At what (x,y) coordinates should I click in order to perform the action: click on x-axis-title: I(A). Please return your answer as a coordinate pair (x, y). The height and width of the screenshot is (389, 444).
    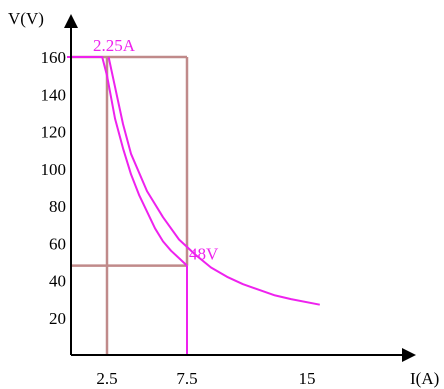
    Looking at the image, I should click on (424, 378).